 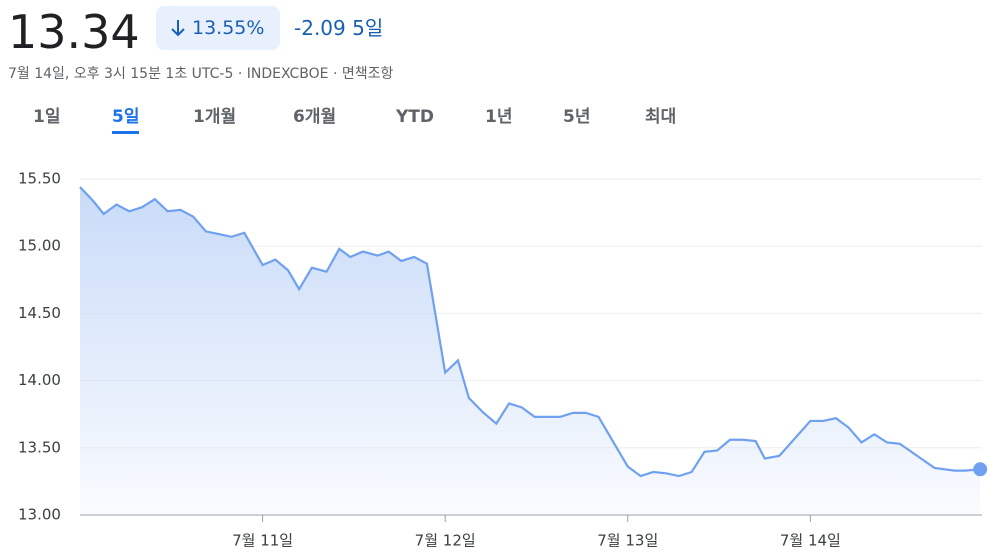 What do you see at coordinates (980, 469) in the screenshot?
I see `last-point` at bounding box center [980, 469].